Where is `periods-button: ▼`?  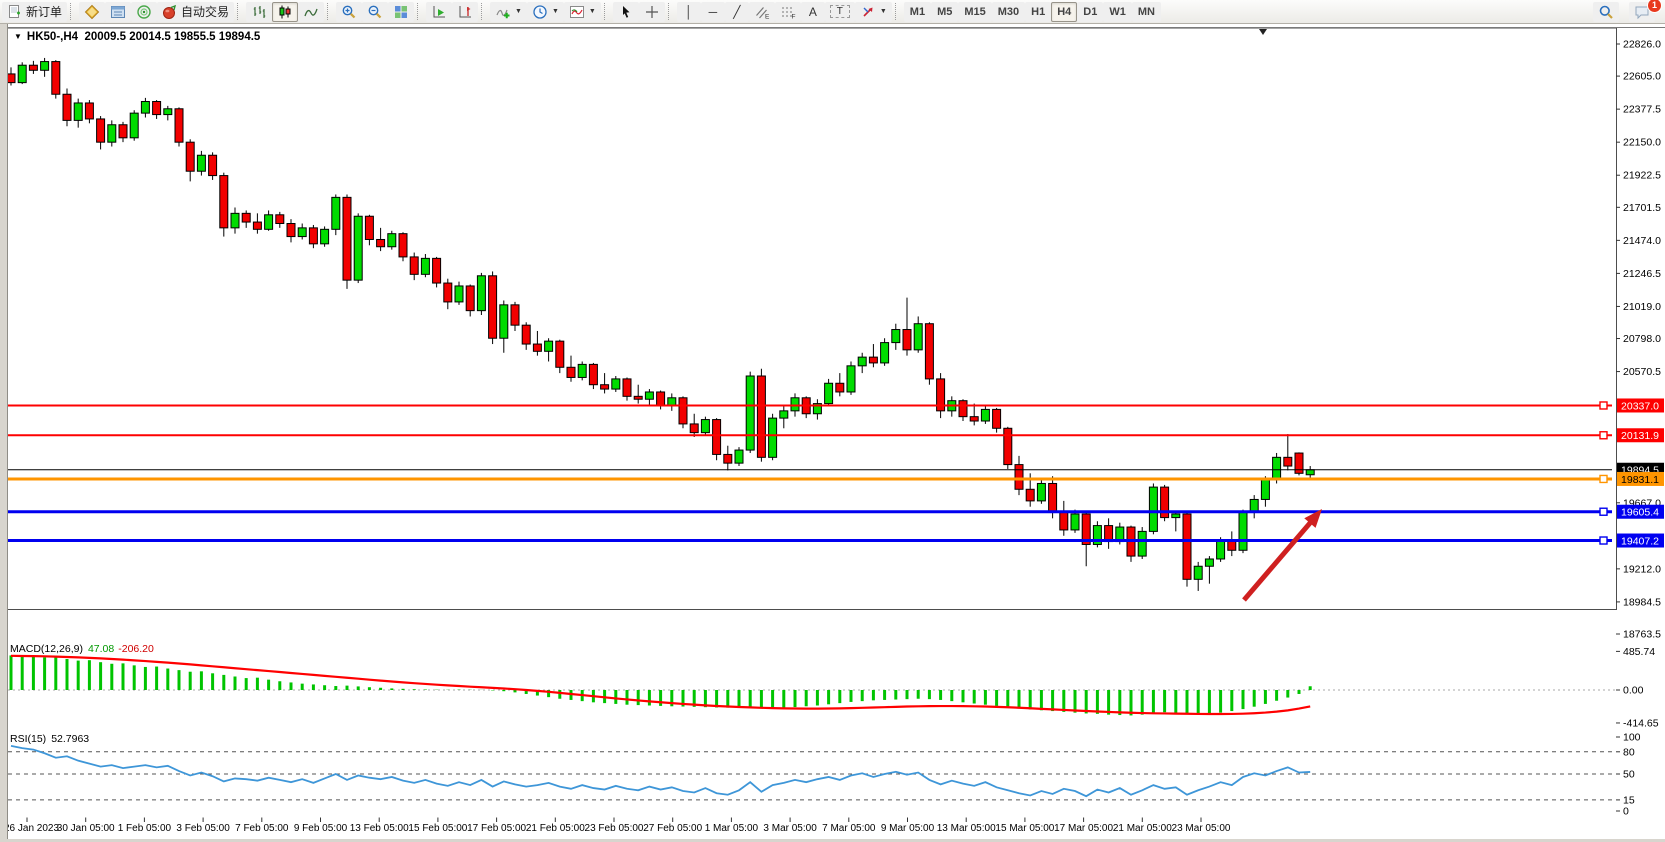 periods-button: ▼ is located at coordinates (545, 11).